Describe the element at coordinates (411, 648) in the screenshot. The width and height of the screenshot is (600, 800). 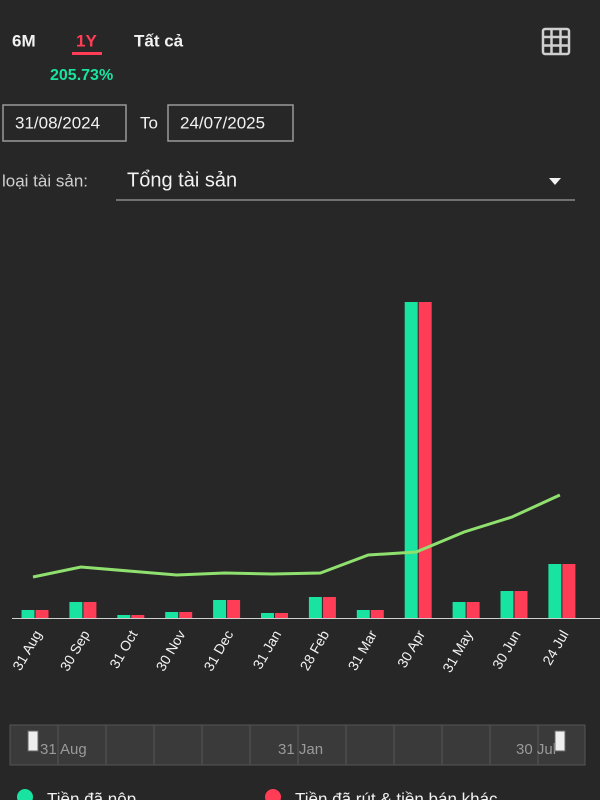
I see `x-tick-label: 30 Apr` at that location.